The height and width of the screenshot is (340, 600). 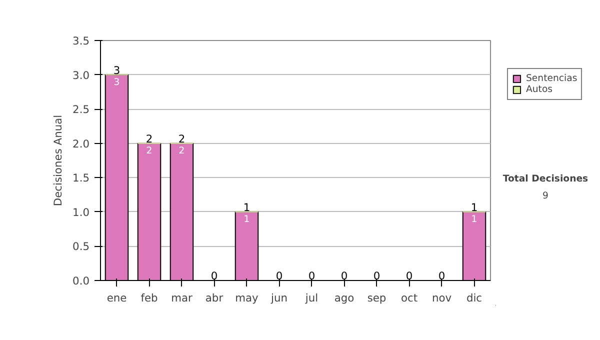 I want to click on x-tick-label: ene, so click(x=116, y=298).